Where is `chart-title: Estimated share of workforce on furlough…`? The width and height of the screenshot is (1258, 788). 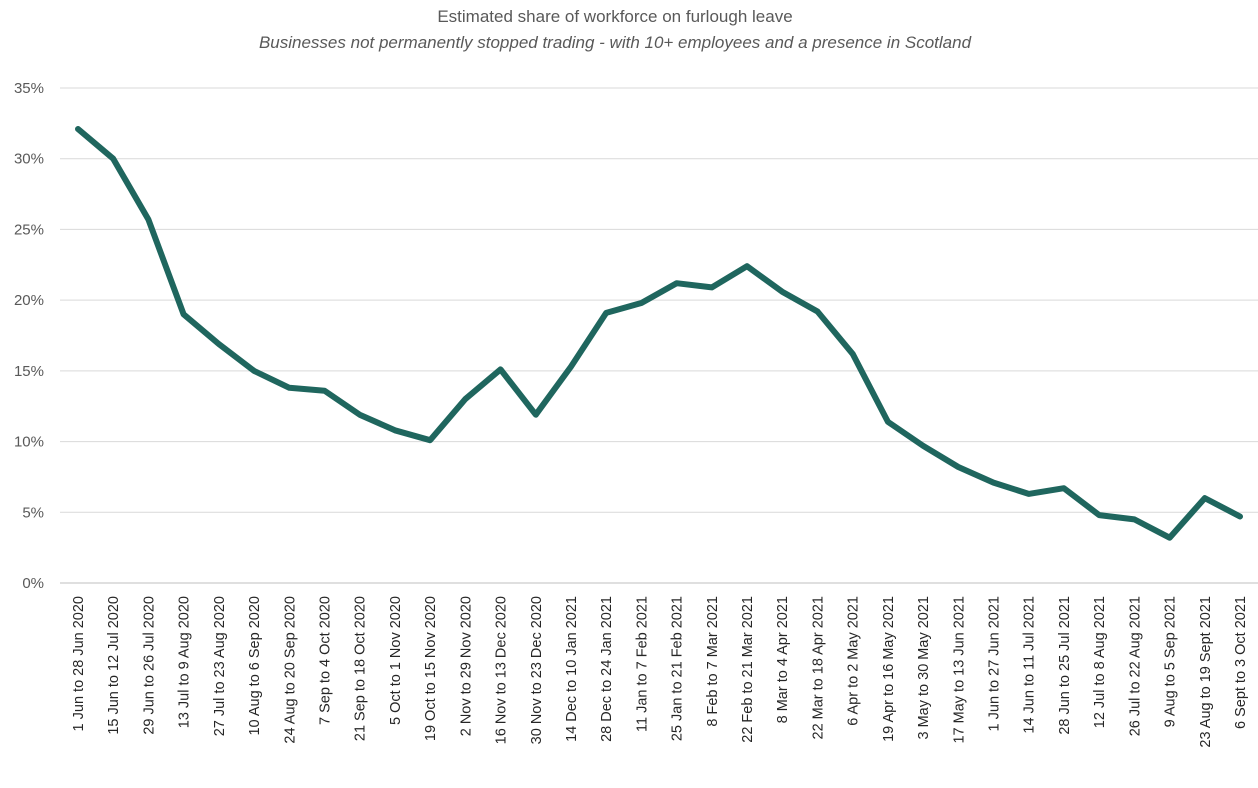
chart-title: Estimated share of workforce on furlough… is located at coordinates (615, 16).